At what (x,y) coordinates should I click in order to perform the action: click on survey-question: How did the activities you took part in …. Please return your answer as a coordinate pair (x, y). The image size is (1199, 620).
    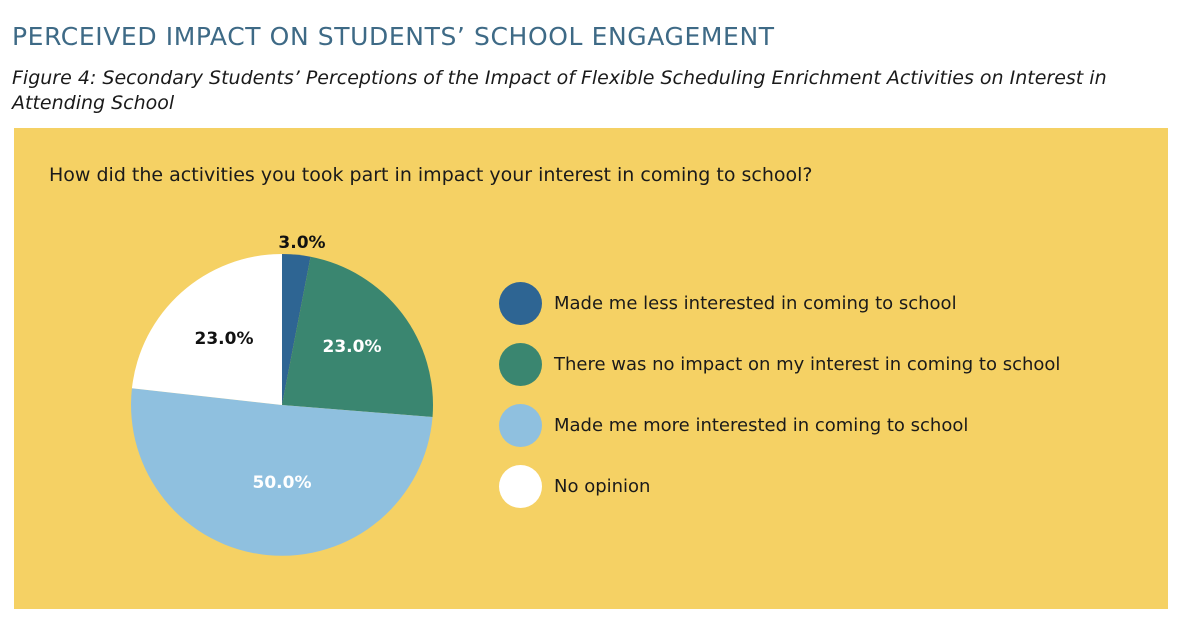
    Looking at the image, I should click on (431, 175).